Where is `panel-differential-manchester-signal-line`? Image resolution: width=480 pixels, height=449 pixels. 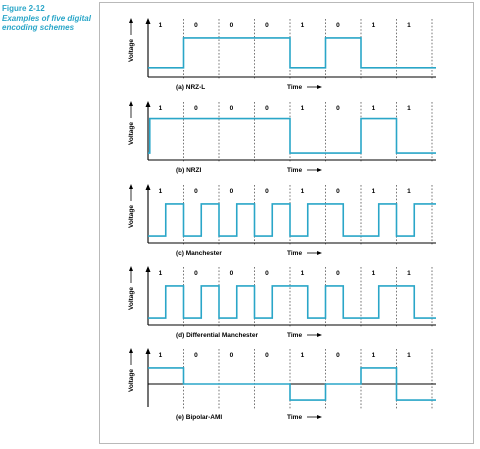
panel-differential-manchester-signal-line is located at coordinates (292, 302).